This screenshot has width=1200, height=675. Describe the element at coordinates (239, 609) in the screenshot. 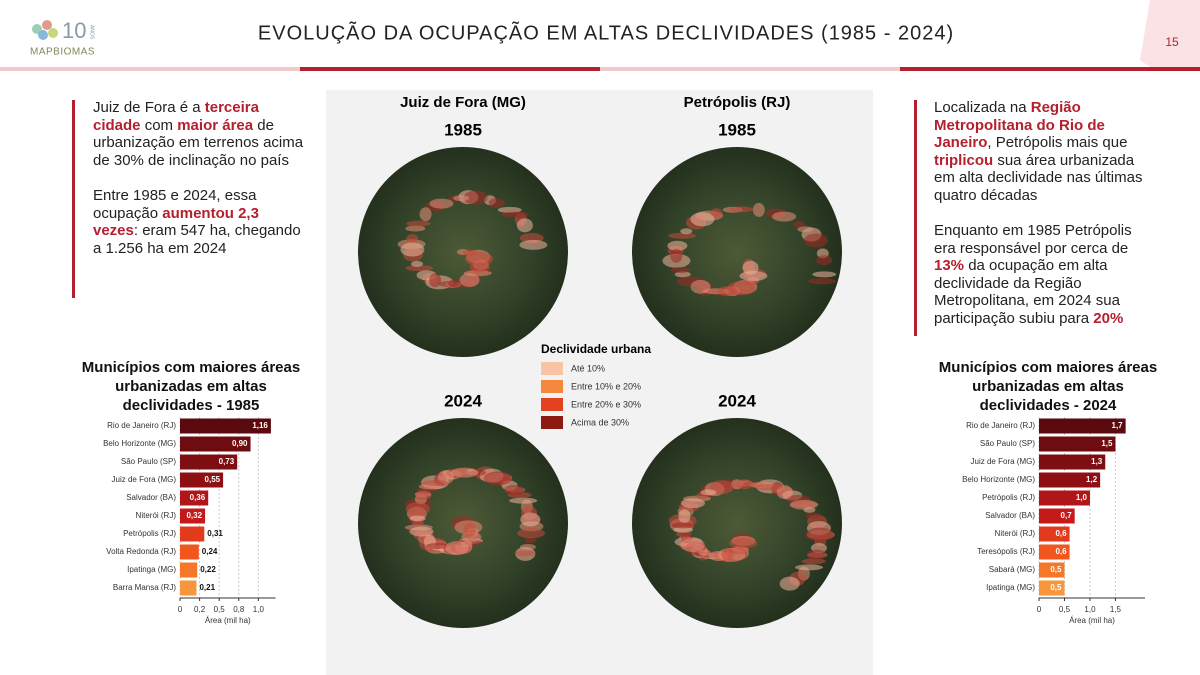

I see `x-tick-label: 0,8` at that location.